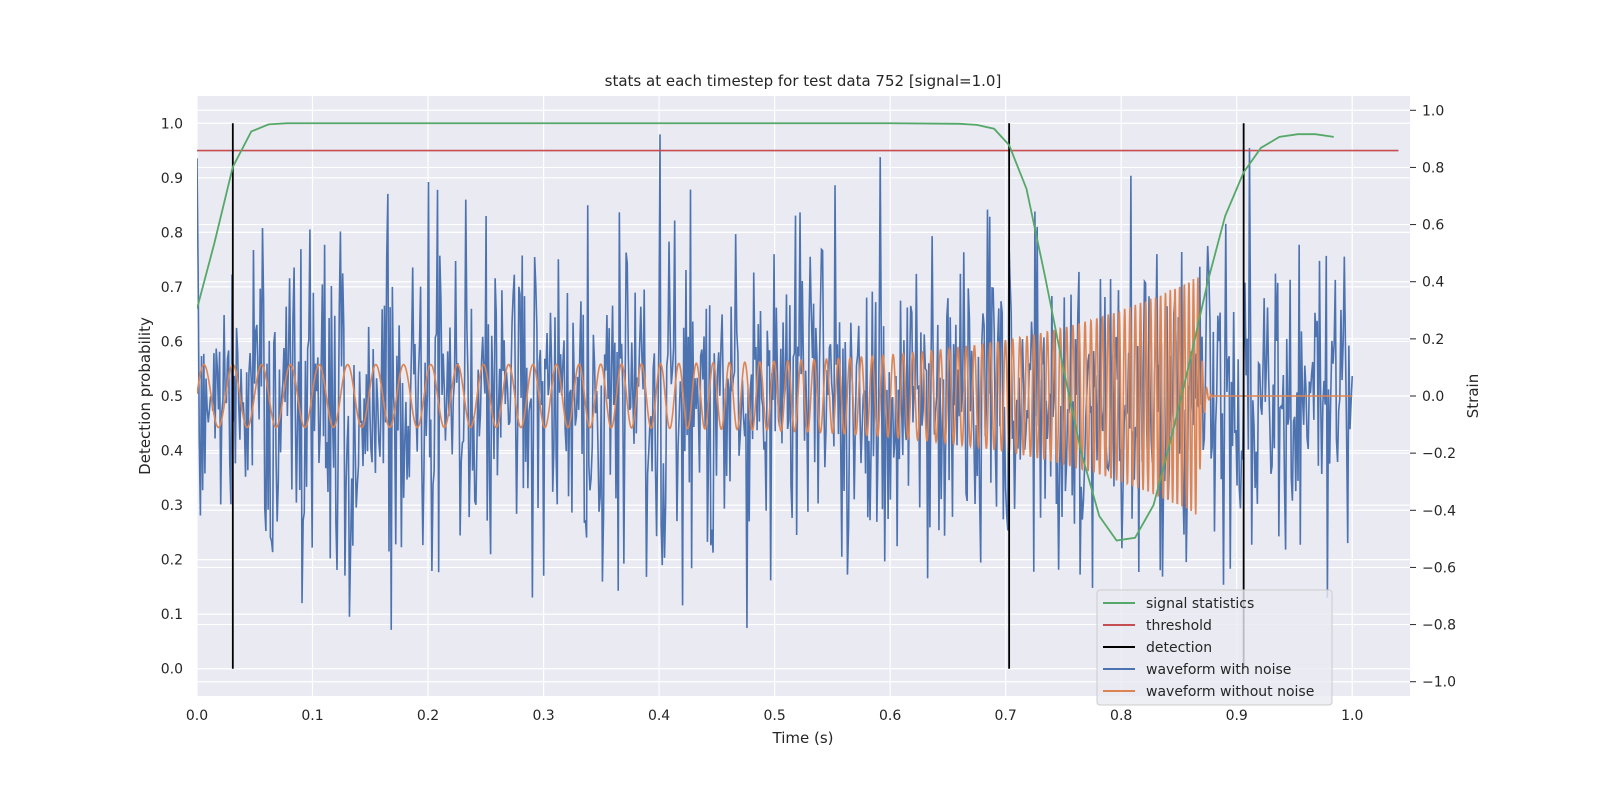 The image size is (1600, 804). I want to click on right-y-axis-ticks: −1.0 −0.8 −0.6 −0.4 −0.2 0.0 0.2 0.4 0.6 0.8 1.0, so click(1433, 397).